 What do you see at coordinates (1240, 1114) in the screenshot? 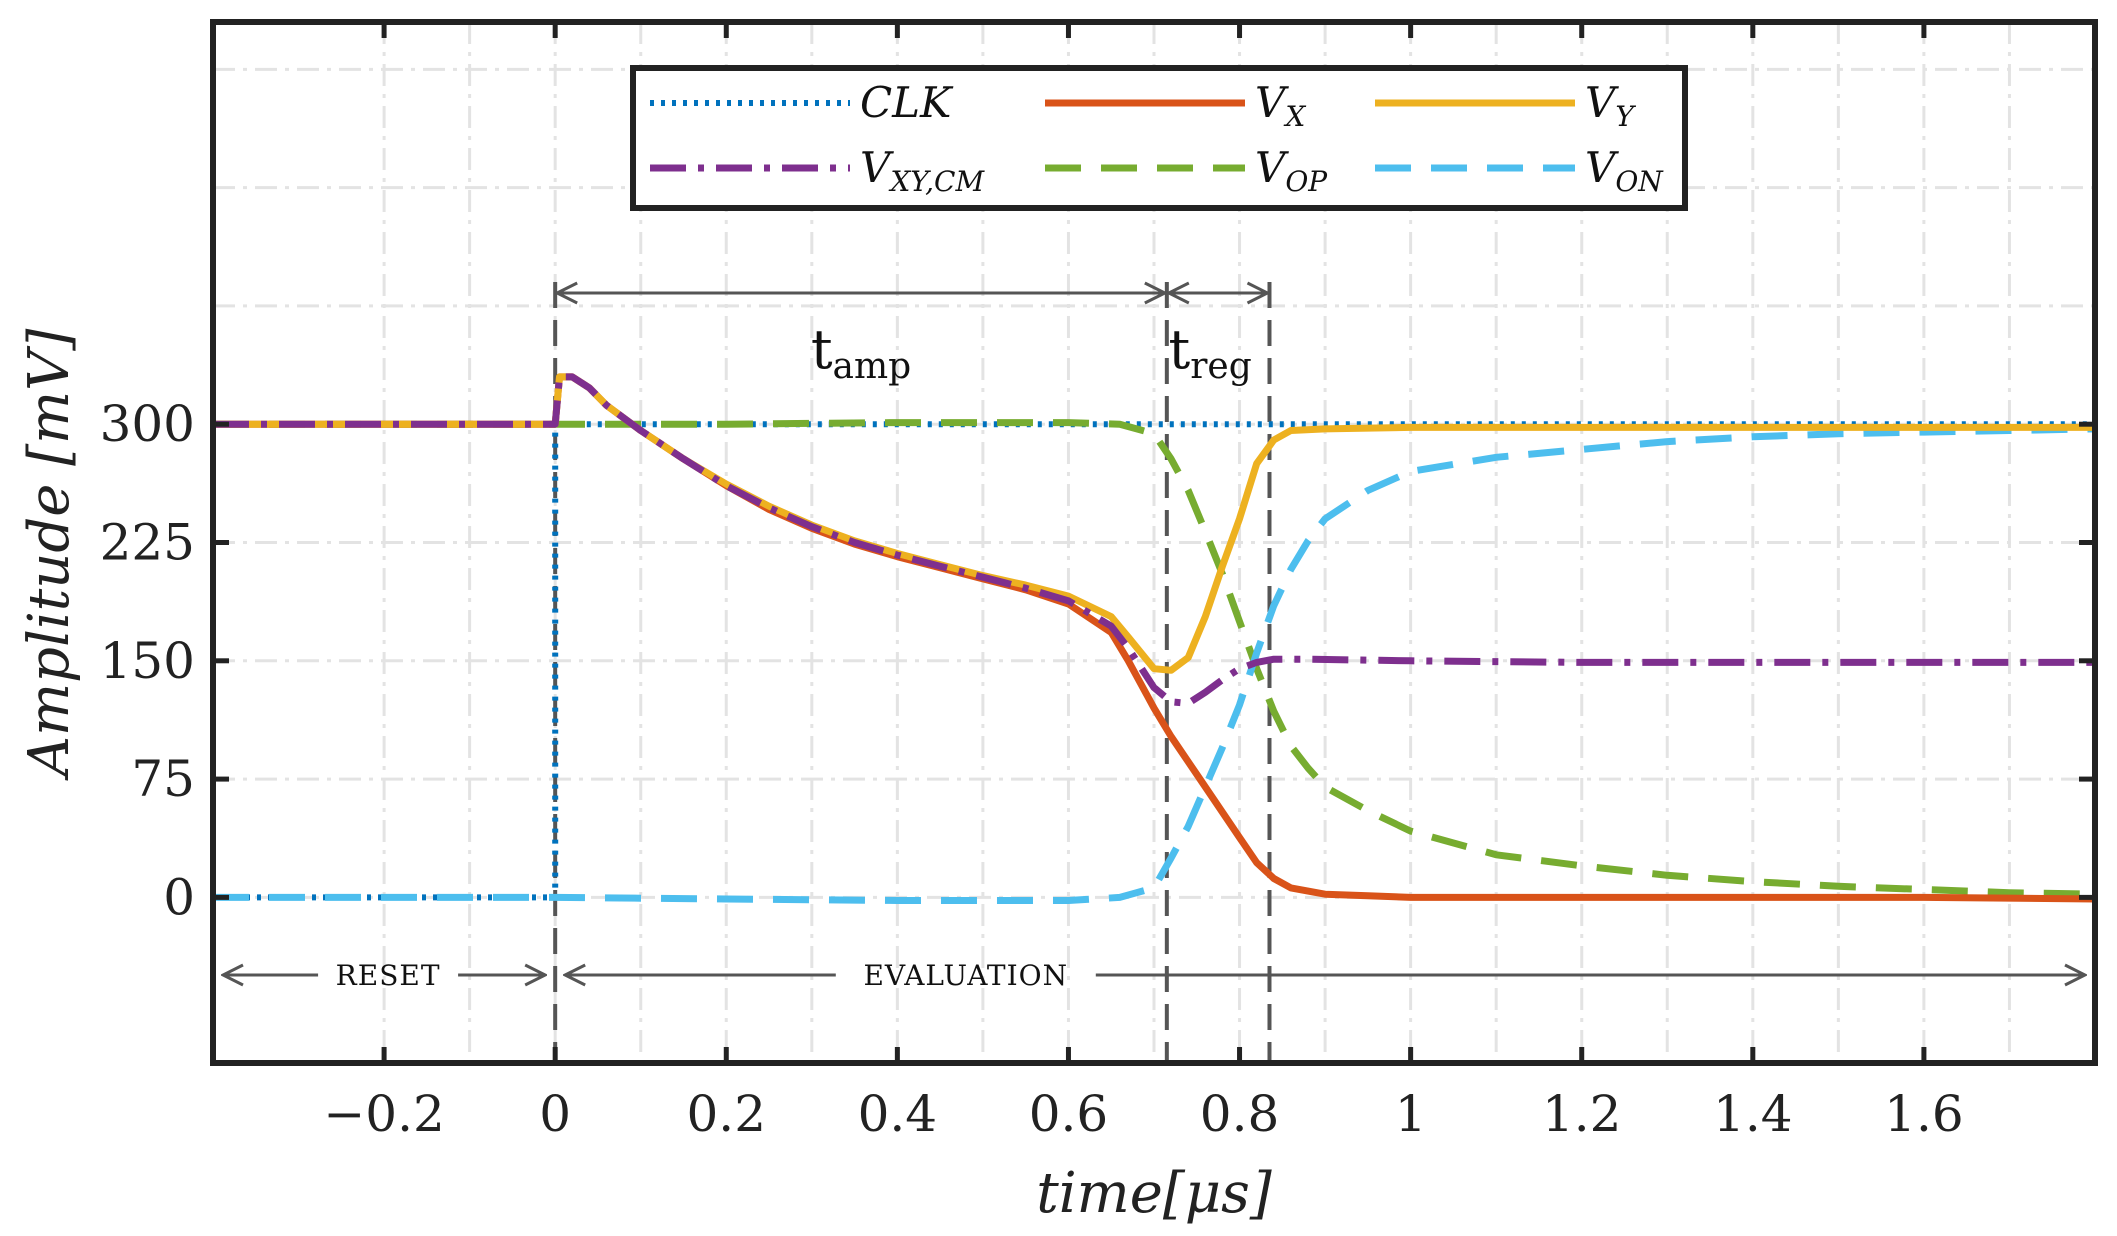
I see `x-tick-label: 0.8` at bounding box center [1240, 1114].